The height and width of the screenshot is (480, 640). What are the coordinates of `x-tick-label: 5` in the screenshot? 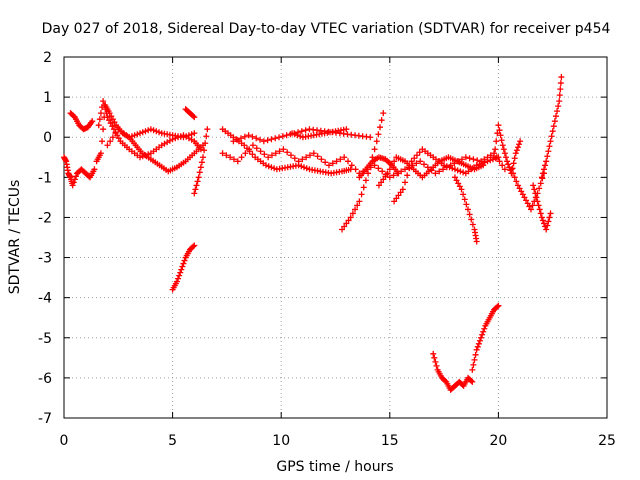 It's located at (172, 441).